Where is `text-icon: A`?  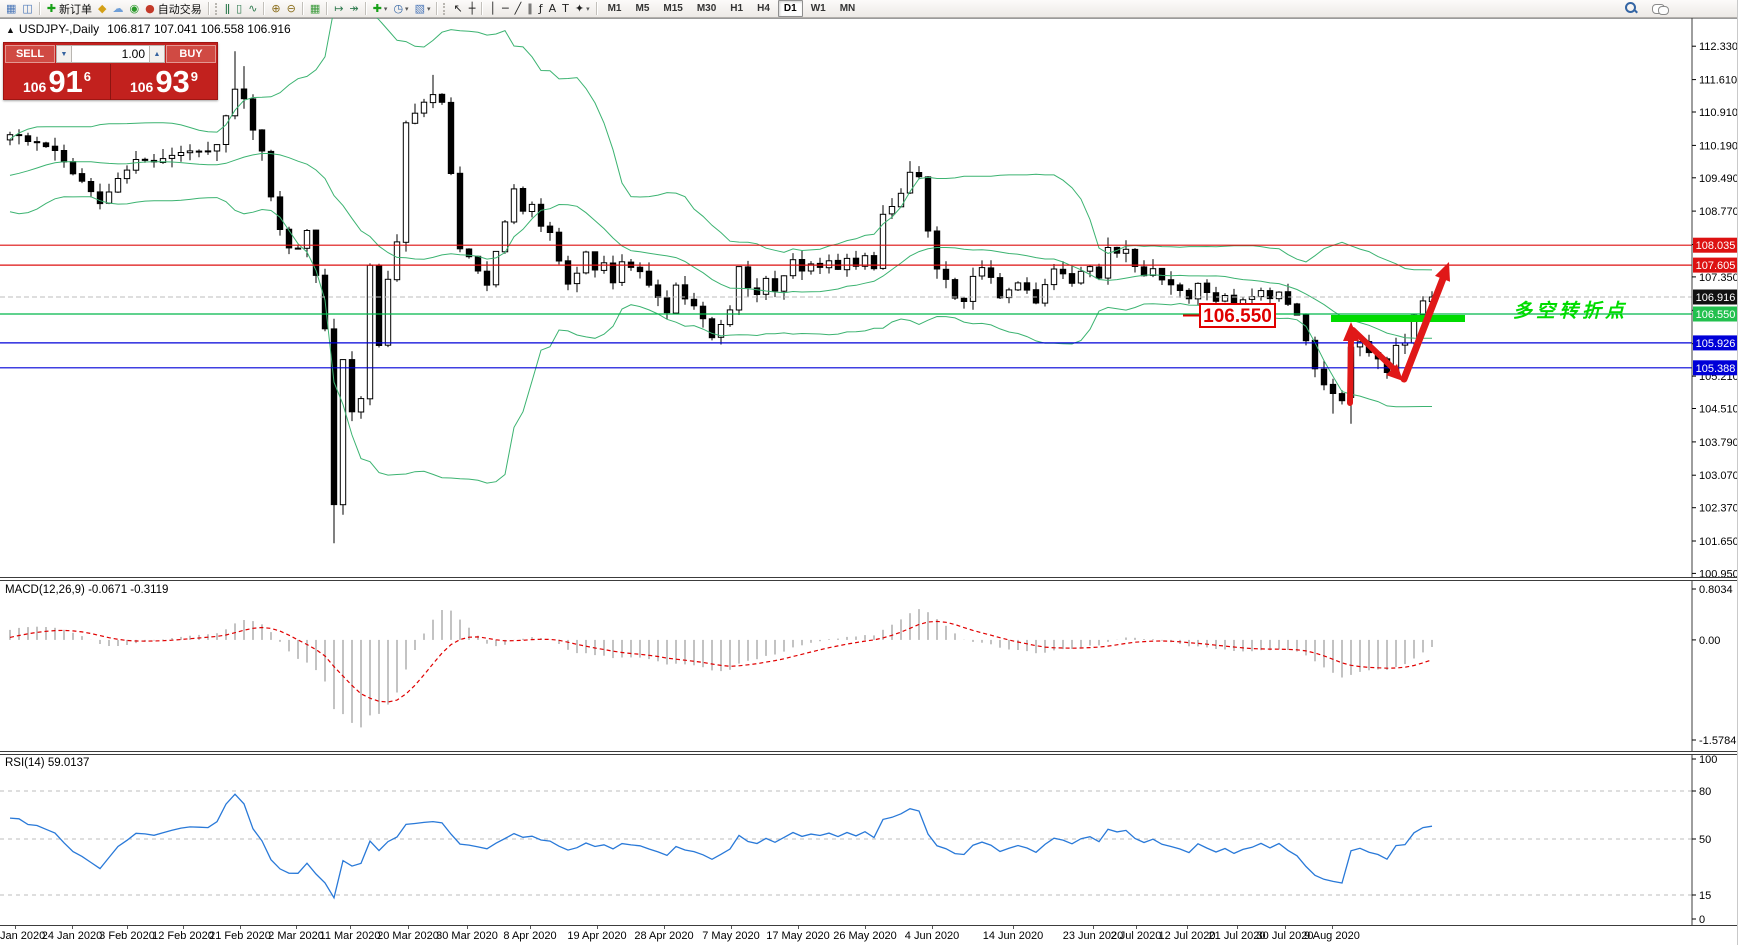 text-icon: A is located at coordinates (553, 9).